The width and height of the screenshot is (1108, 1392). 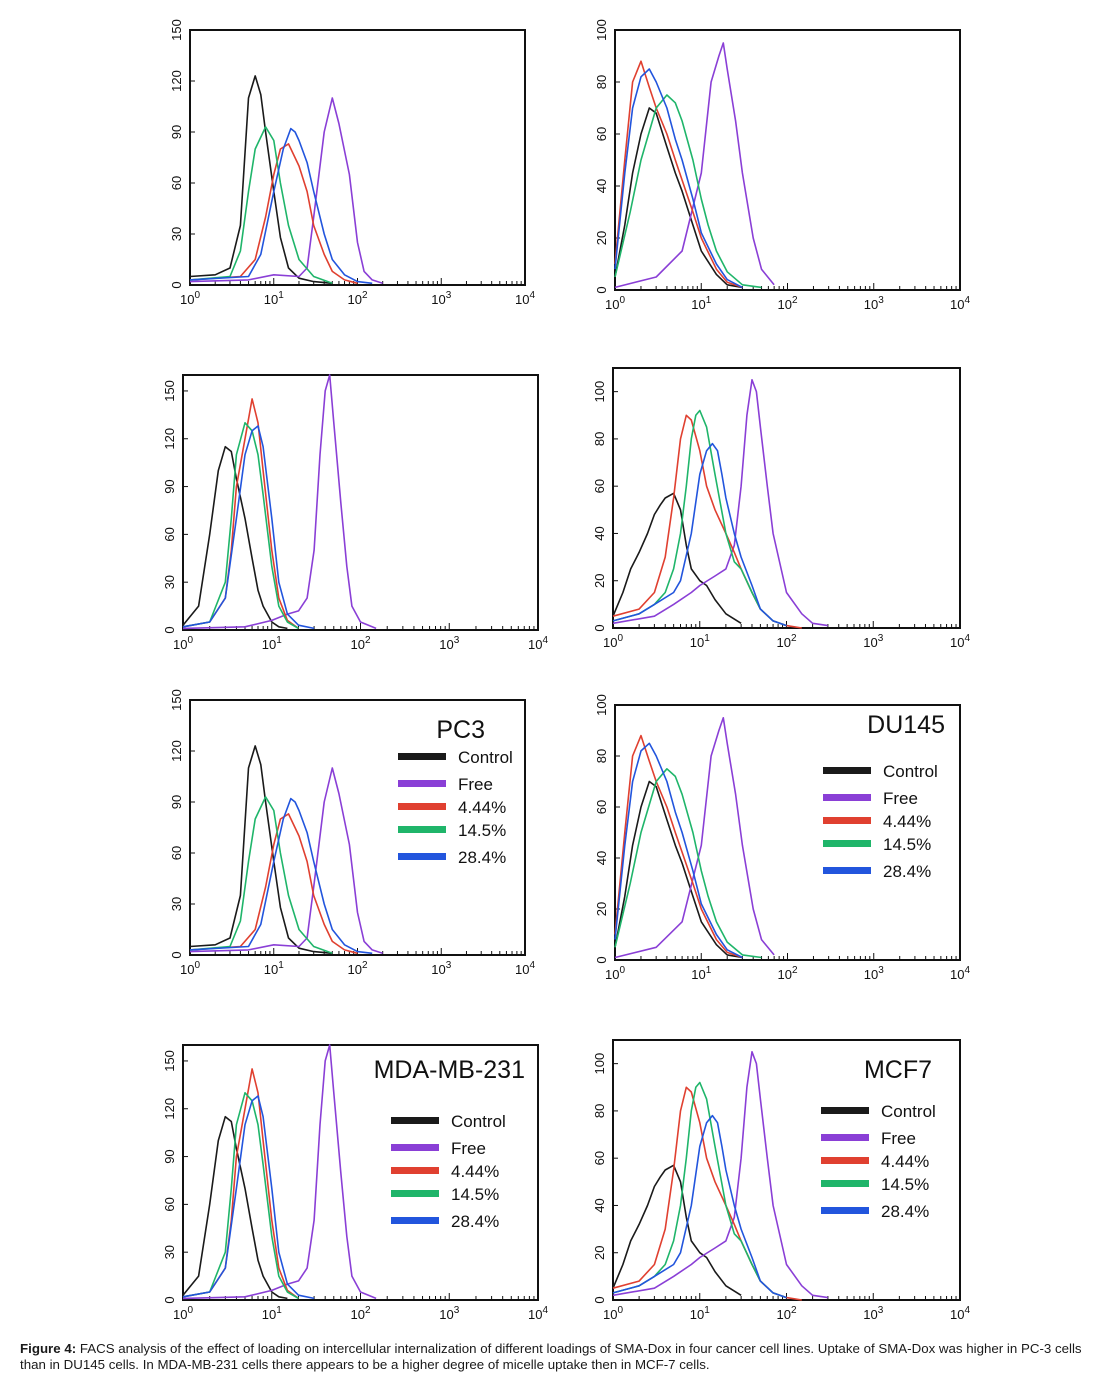 I want to click on facs-panel-4: 100 10¹ 10² 10³ 10⁴ 0 20 40 60 80 100, so click(x=781, y=508).